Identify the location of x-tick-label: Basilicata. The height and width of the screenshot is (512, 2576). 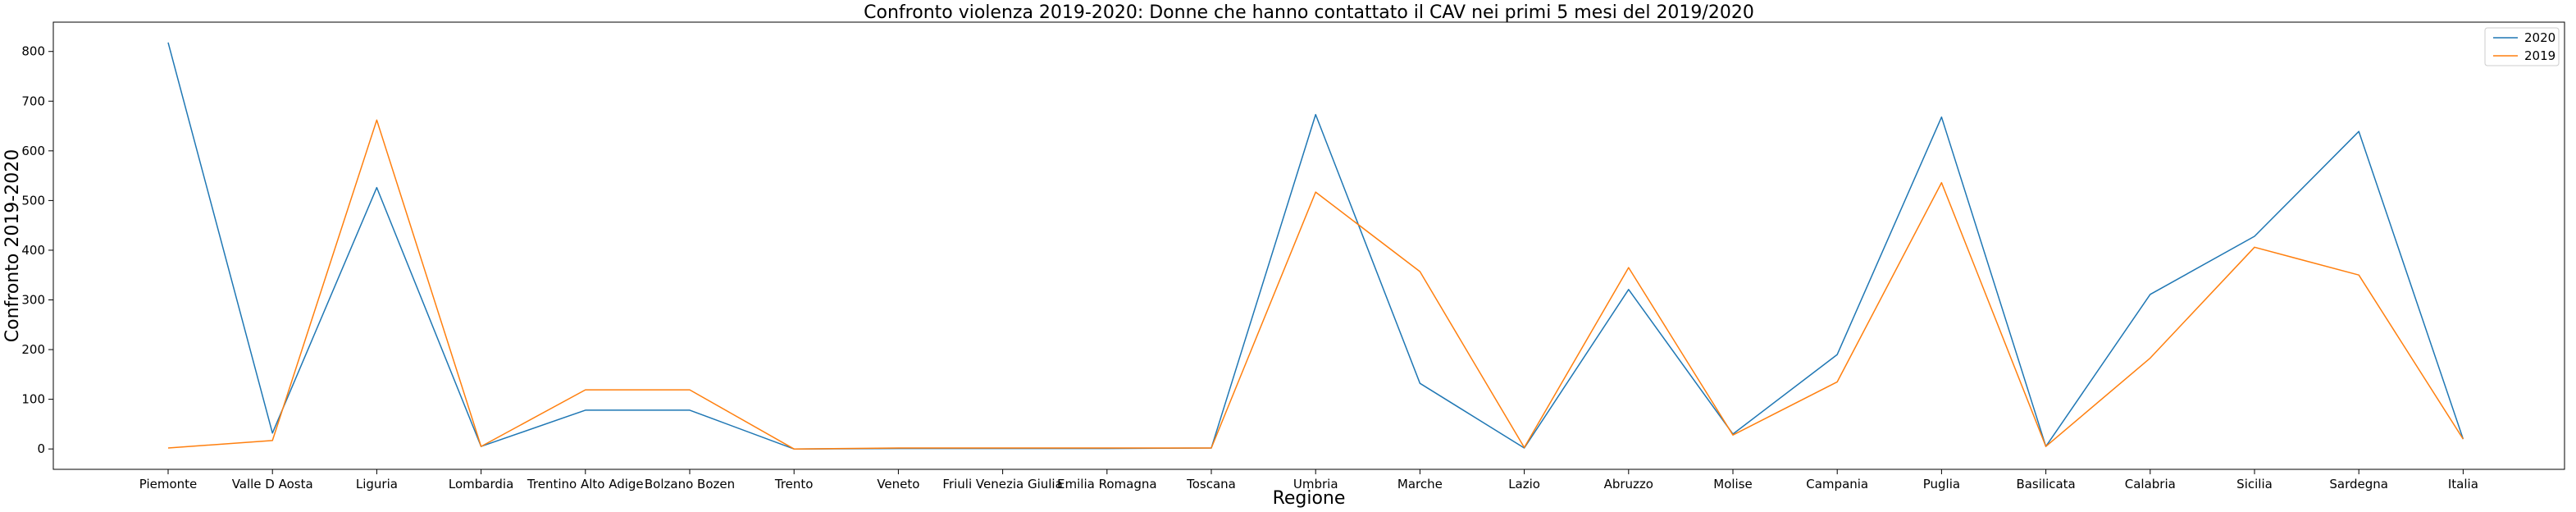
(2045, 484).